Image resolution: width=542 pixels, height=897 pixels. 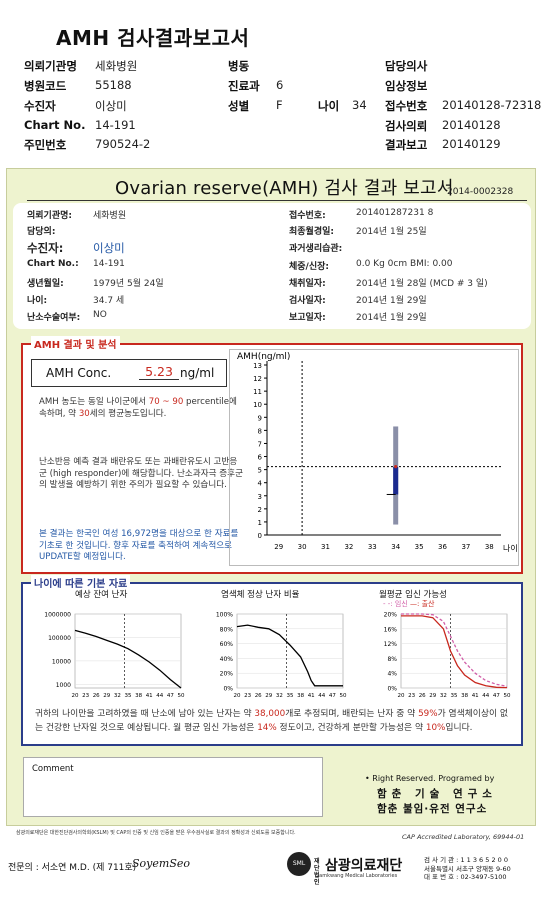 What do you see at coordinates (101, 595) in the screenshot?
I see `chart-title-remaining-eggs: 예상 잔여 난자` at bounding box center [101, 595].